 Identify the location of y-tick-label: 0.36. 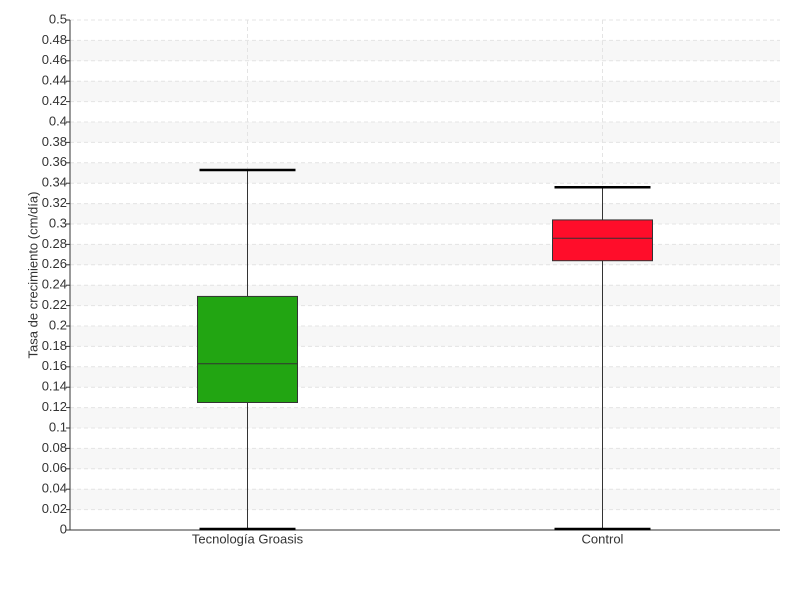
(54, 161).